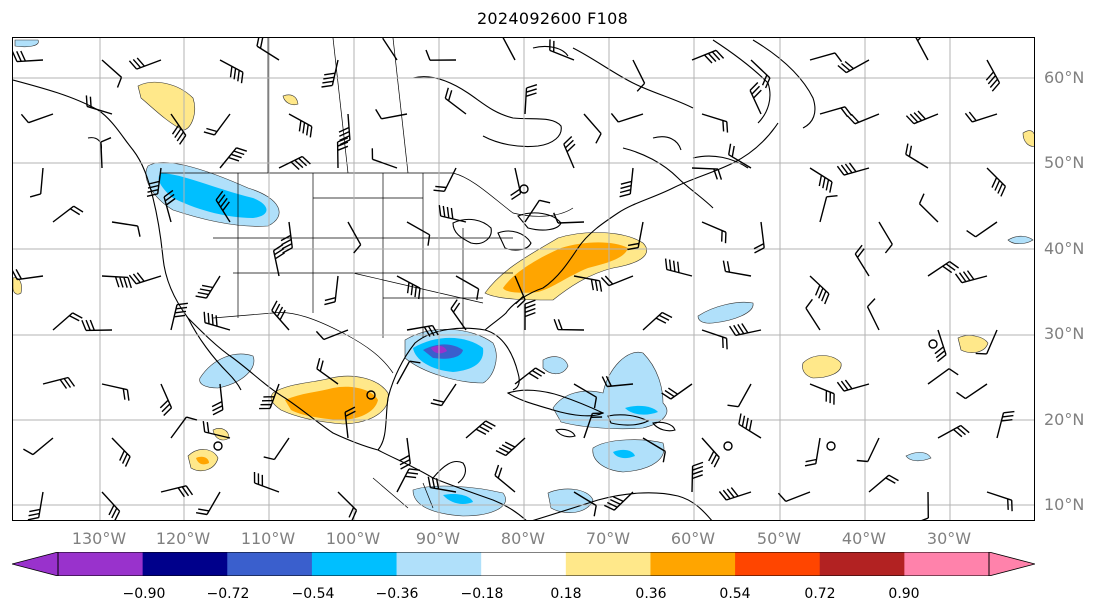  What do you see at coordinates (35, 564) in the screenshot?
I see `colorbar-under-arrow` at bounding box center [35, 564].